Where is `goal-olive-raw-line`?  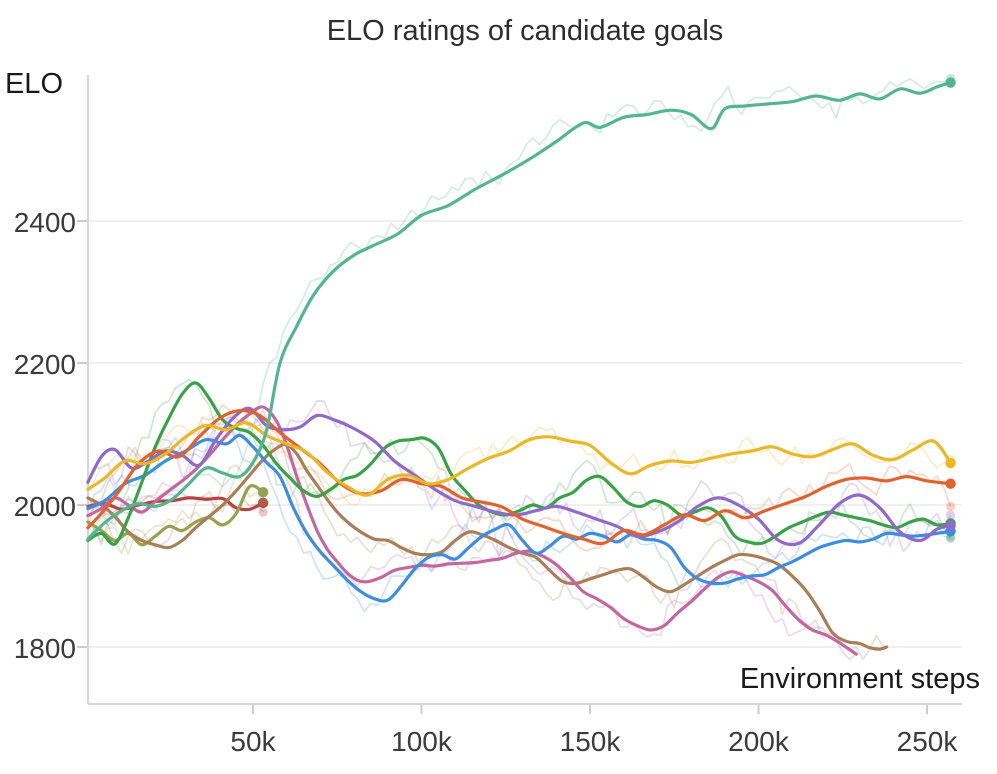
goal-olive-raw-line is located at coordinates (175, 514).